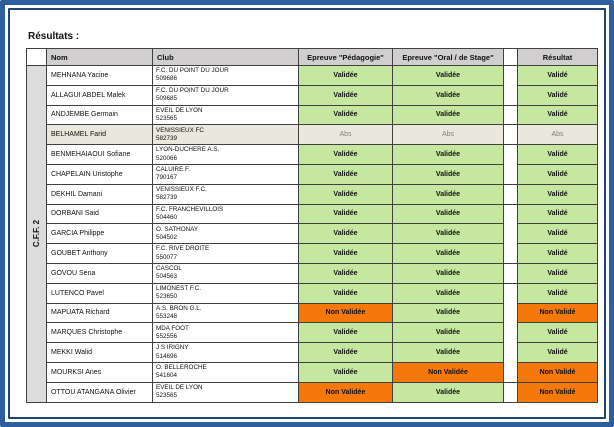 The image size is (614, 427). I want to click on group-label-cell: C.F.F. 2, so click(36, 234).